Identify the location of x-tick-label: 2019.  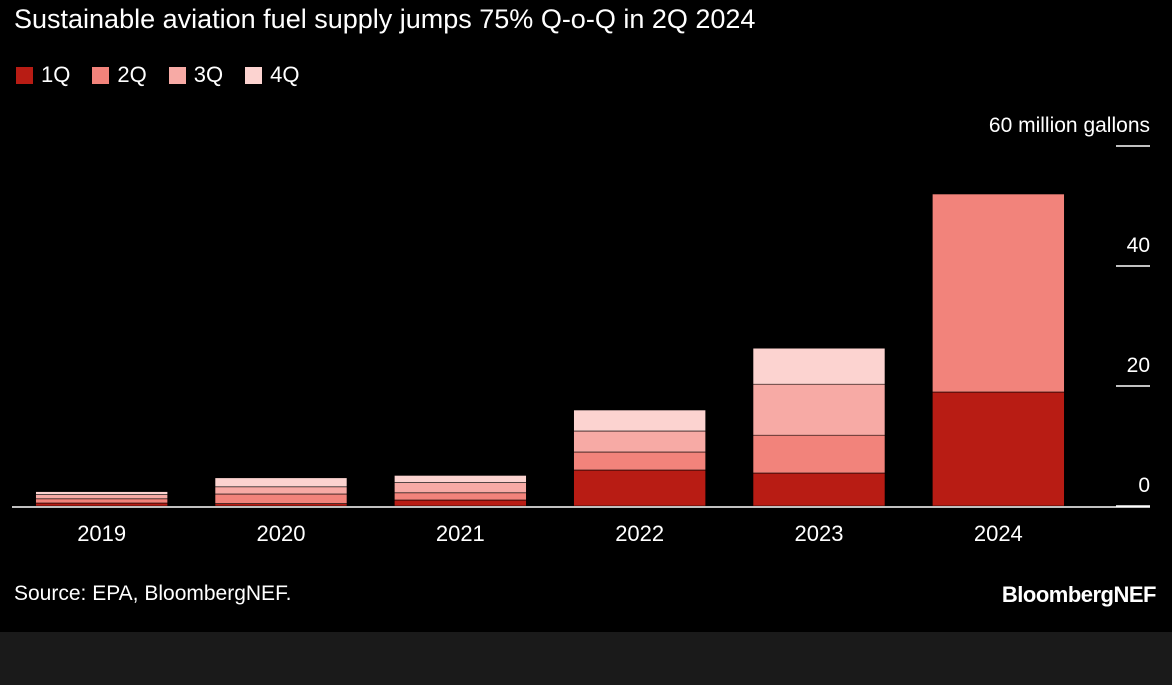
(101, 533).